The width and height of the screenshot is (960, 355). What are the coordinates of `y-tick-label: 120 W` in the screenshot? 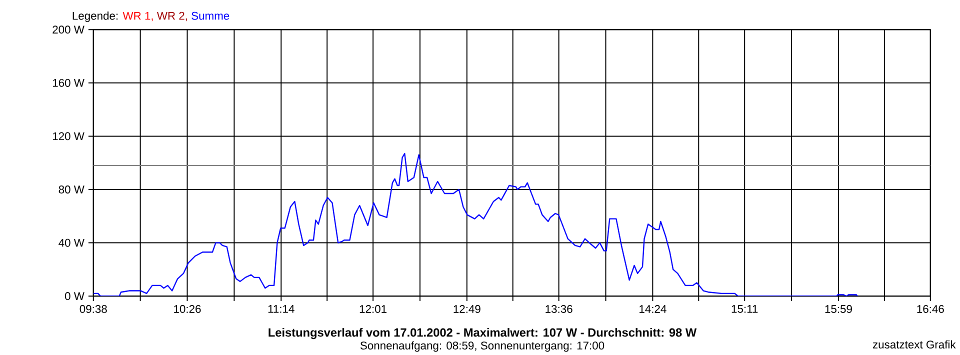 It's located at (68, 136).